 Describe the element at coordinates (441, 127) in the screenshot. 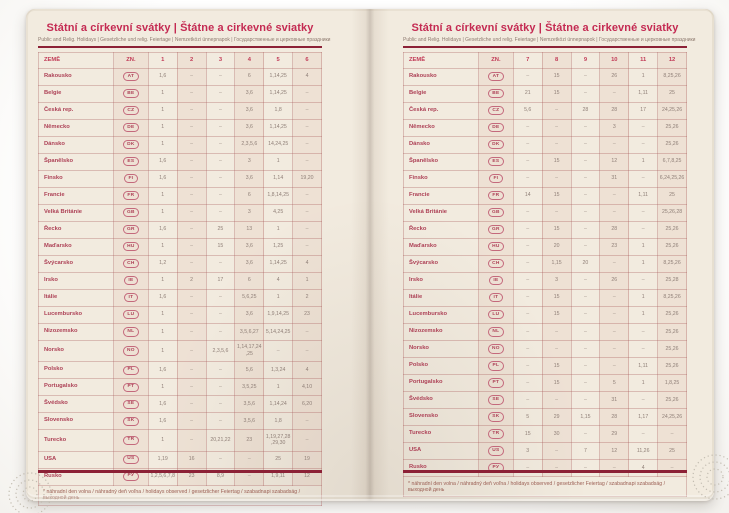

I see `country-name: Německo` at that location.